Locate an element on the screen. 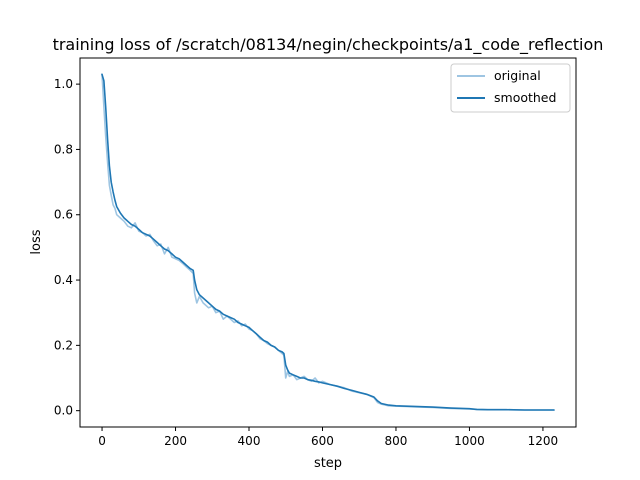 Image resolution: width=640 pixels, height=480 pixels. legend-label-original: original is located at coordinates (517, 75).